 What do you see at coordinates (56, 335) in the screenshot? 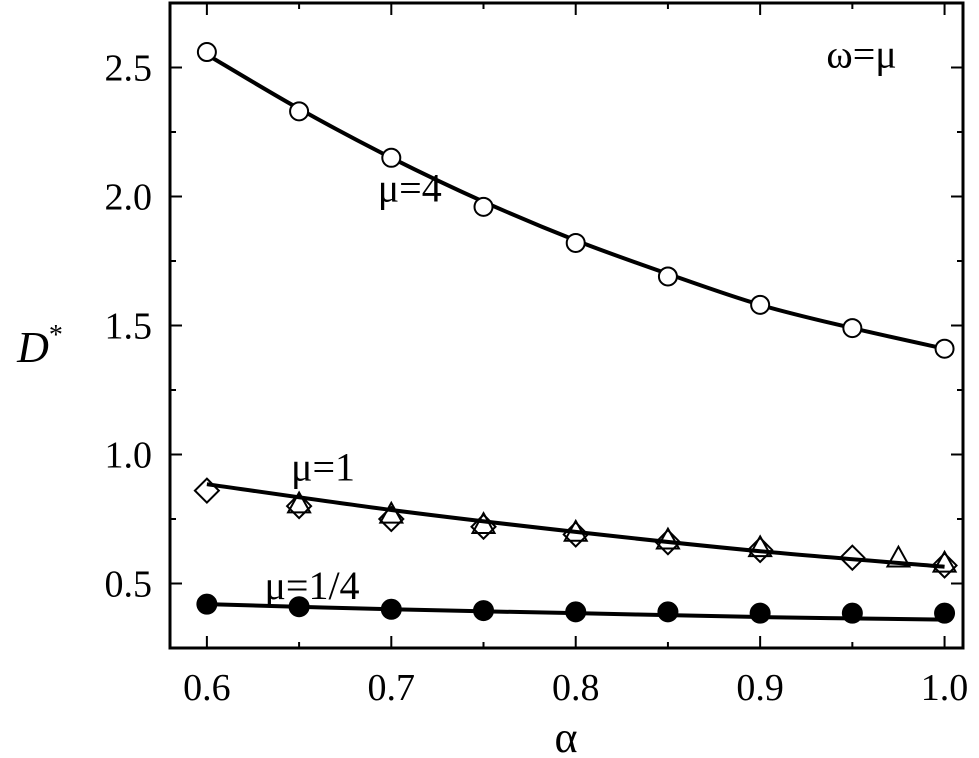
I see `y-axis-title-sup: *` at bounding box center [56, 335].